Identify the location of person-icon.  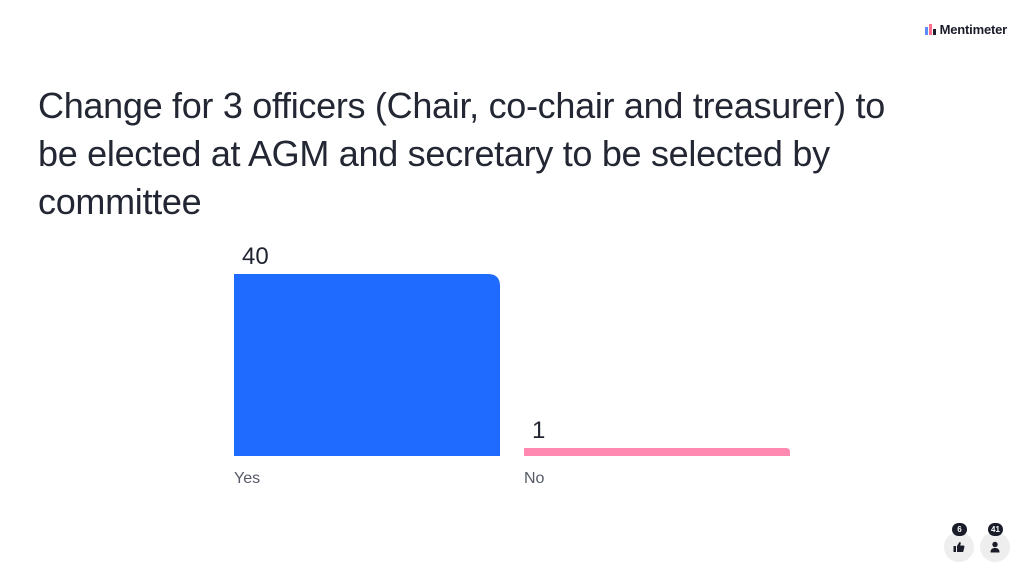
(995, 547).